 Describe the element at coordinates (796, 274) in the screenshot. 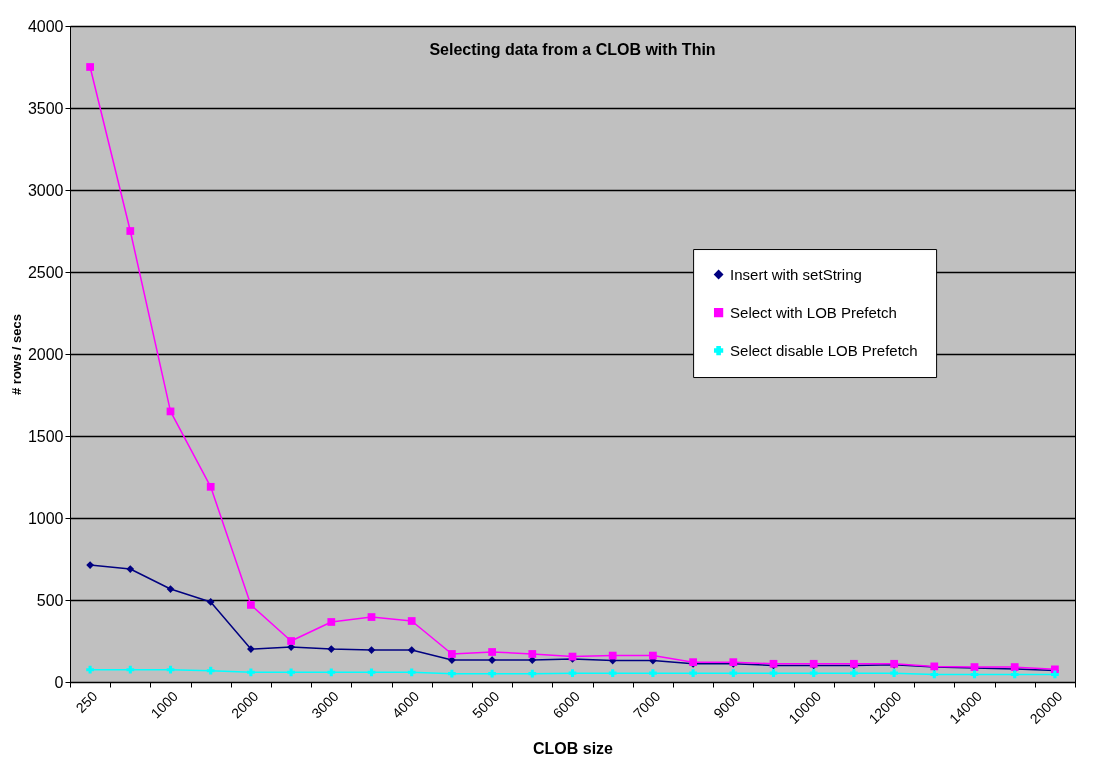

I see `legend-label: Insert with setString` at that location.